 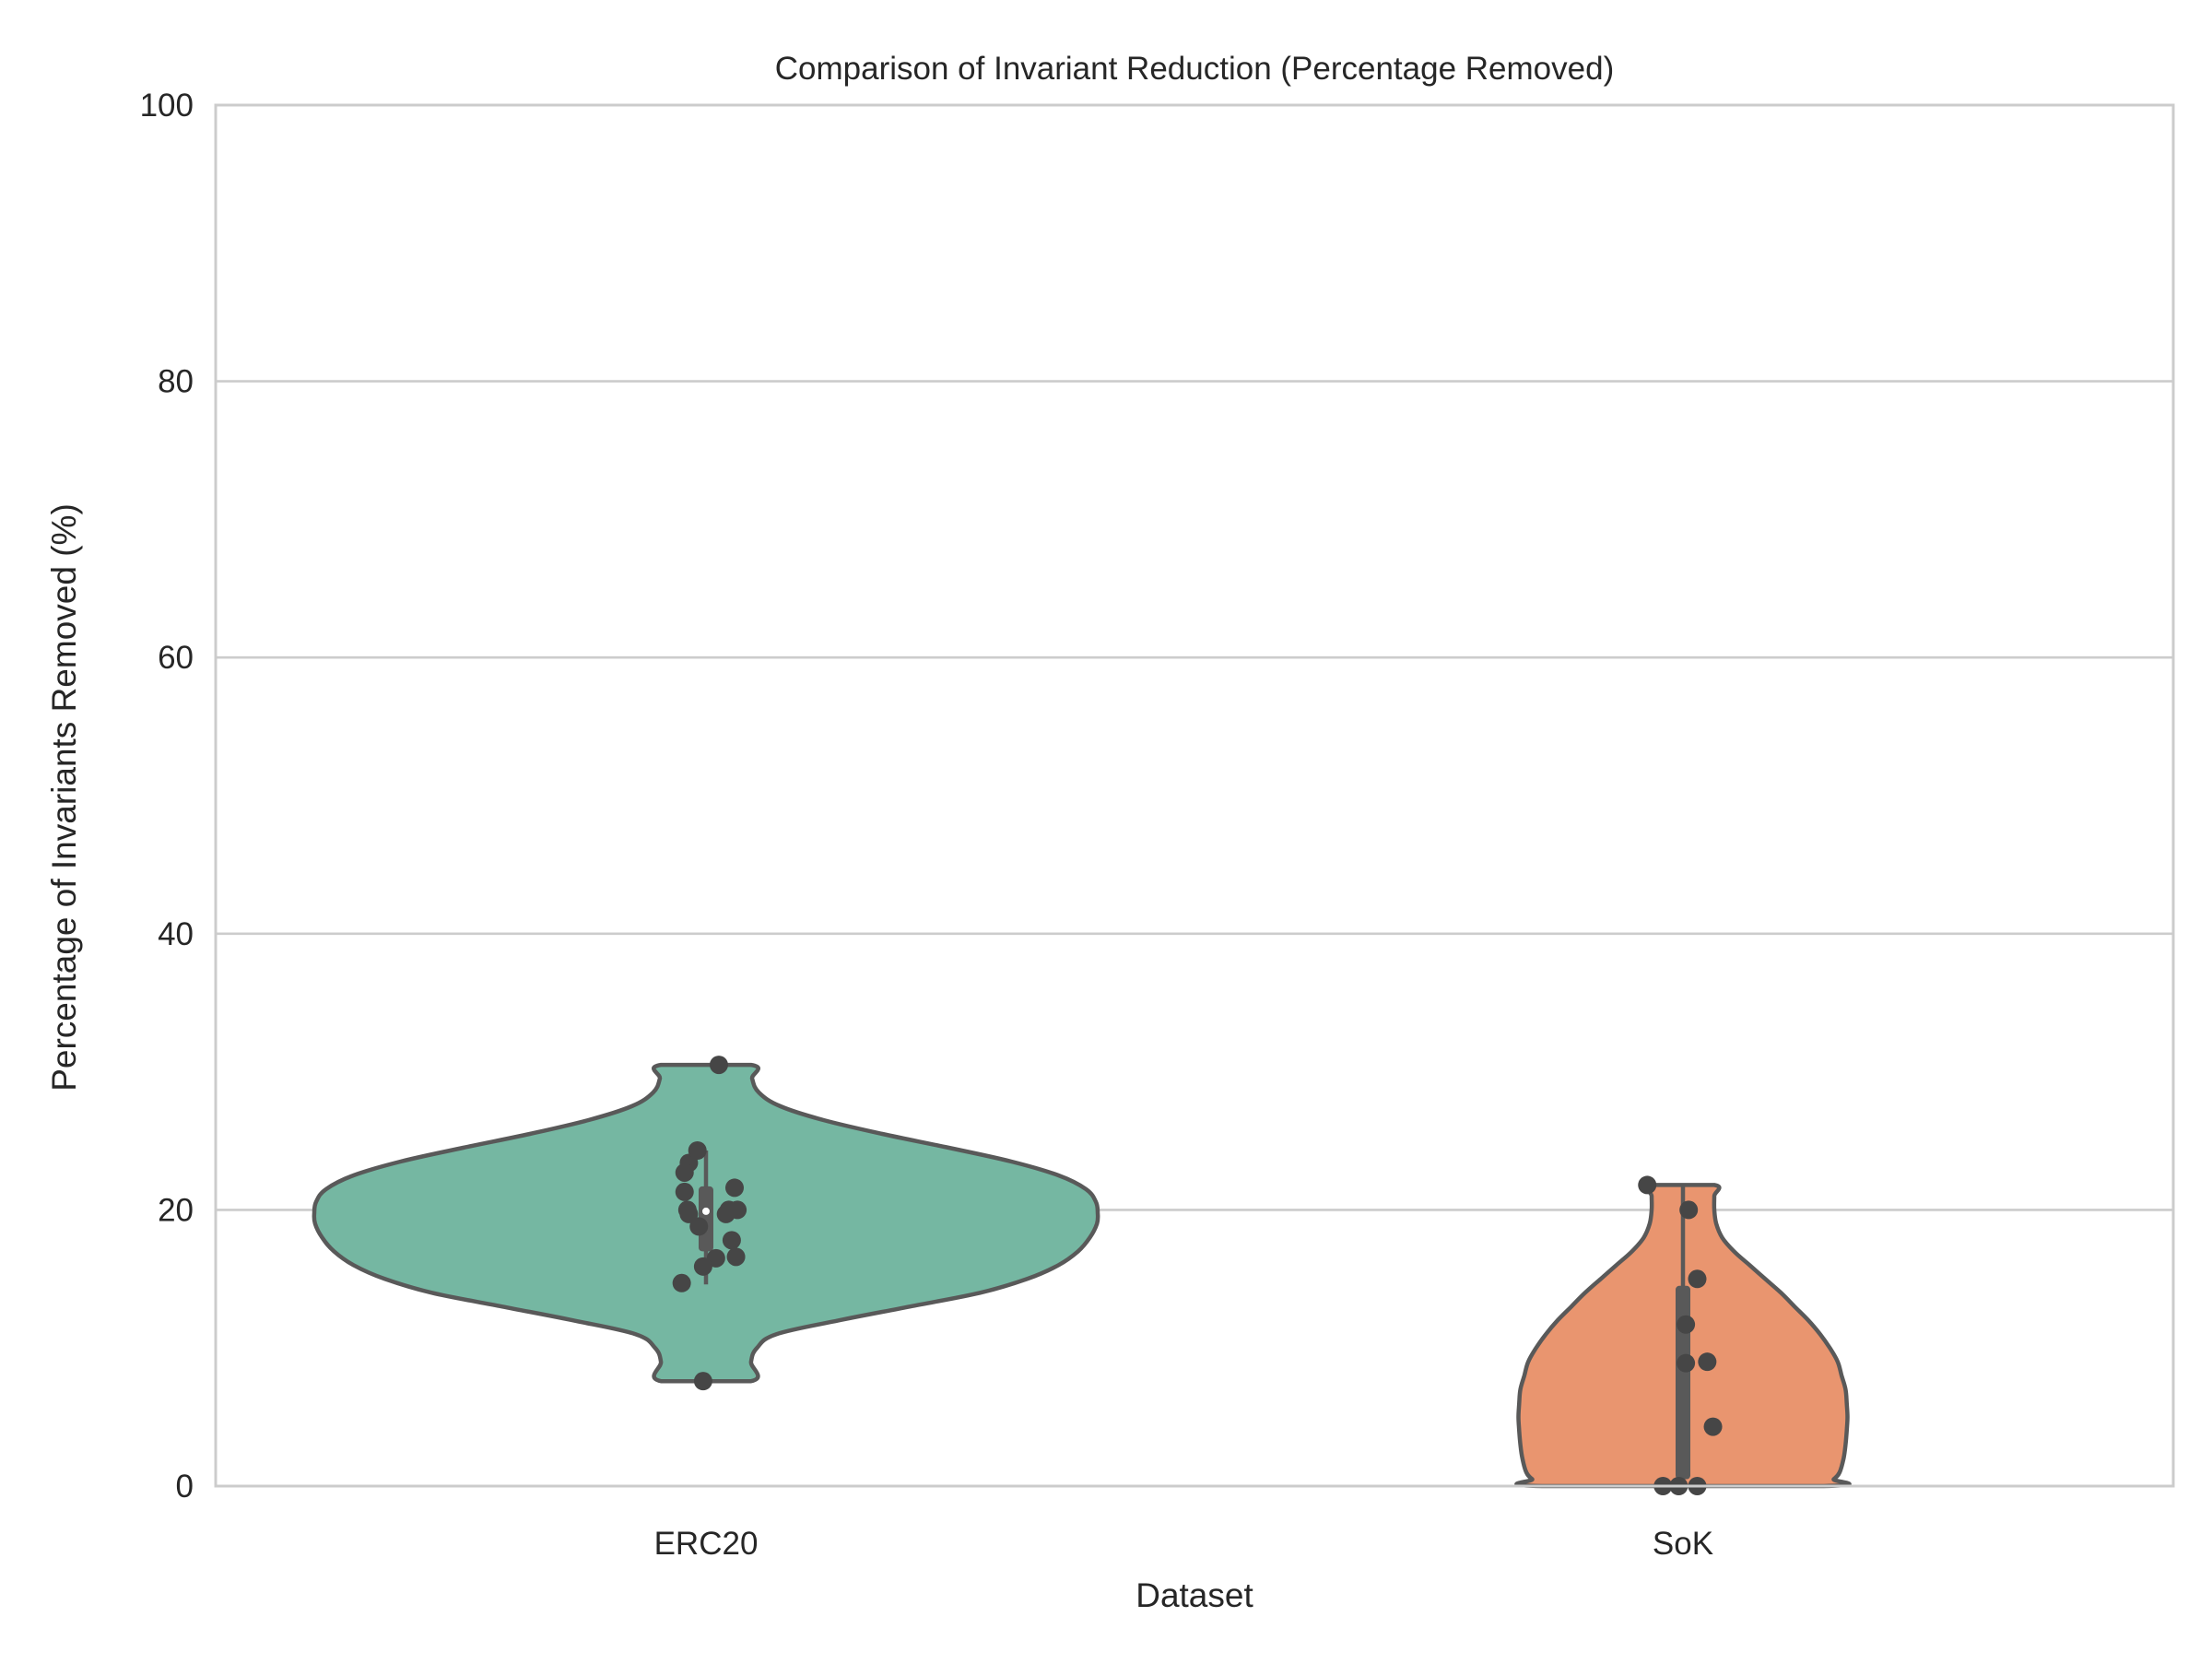 What do you see at coordinates (706, 1211) in the screenshot?
I see `median-marker-erc20` at bounding box center [706, 1211].